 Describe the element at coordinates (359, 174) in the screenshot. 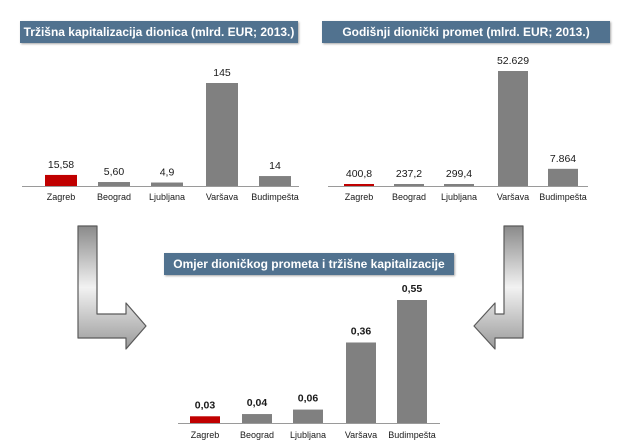

I see `value-label: 400,8` at that location.